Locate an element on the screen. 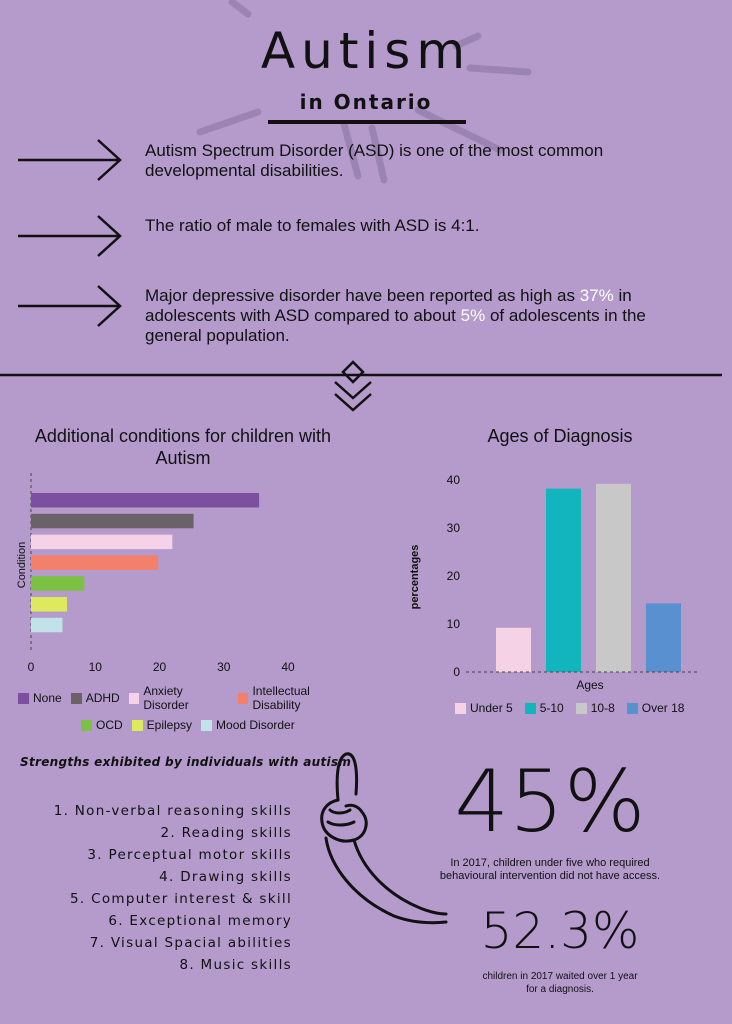 Image resolution: width=732 pixels, height=1024 pixels. page-subtitle: in Ontario is located at coordinates (366, 102).